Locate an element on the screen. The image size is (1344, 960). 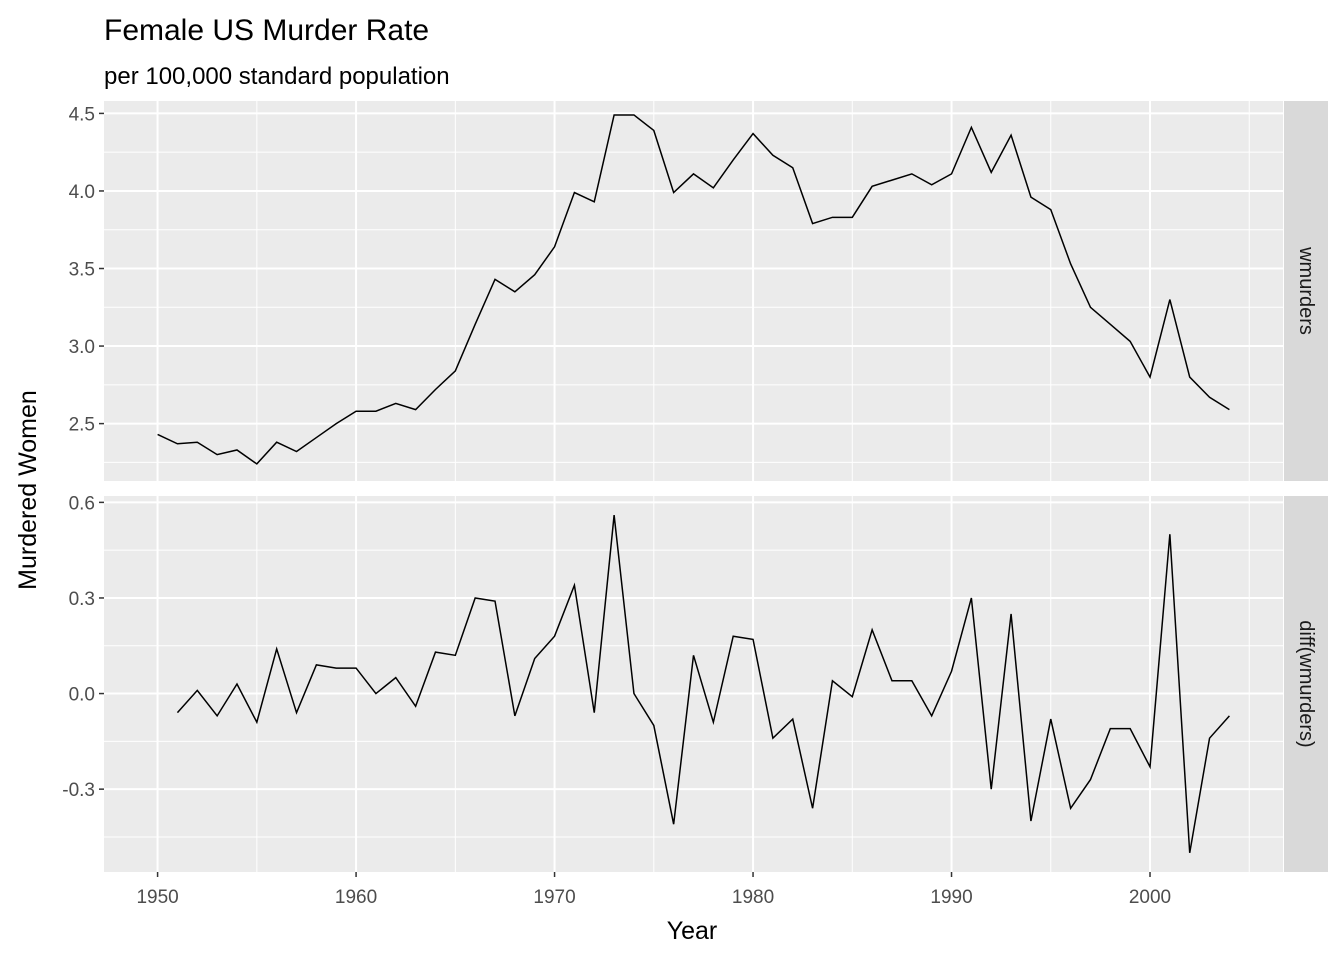
chart-title: Female US Murder Rate is located at coordinates (266, 30).